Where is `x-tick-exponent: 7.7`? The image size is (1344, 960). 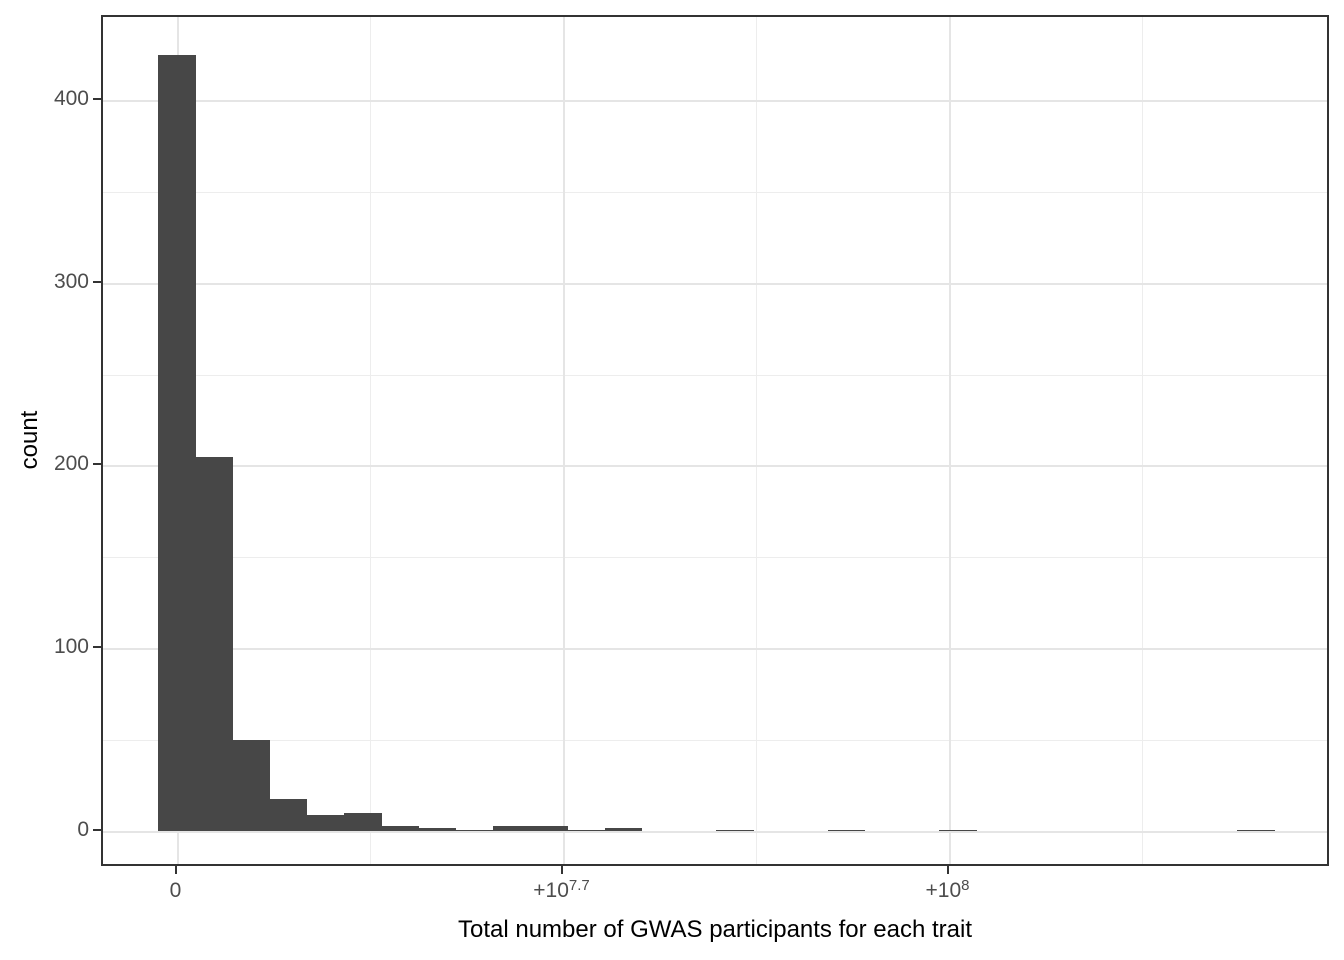 x-tick-exponent: 7.7 is located at coordinates (579, 885).